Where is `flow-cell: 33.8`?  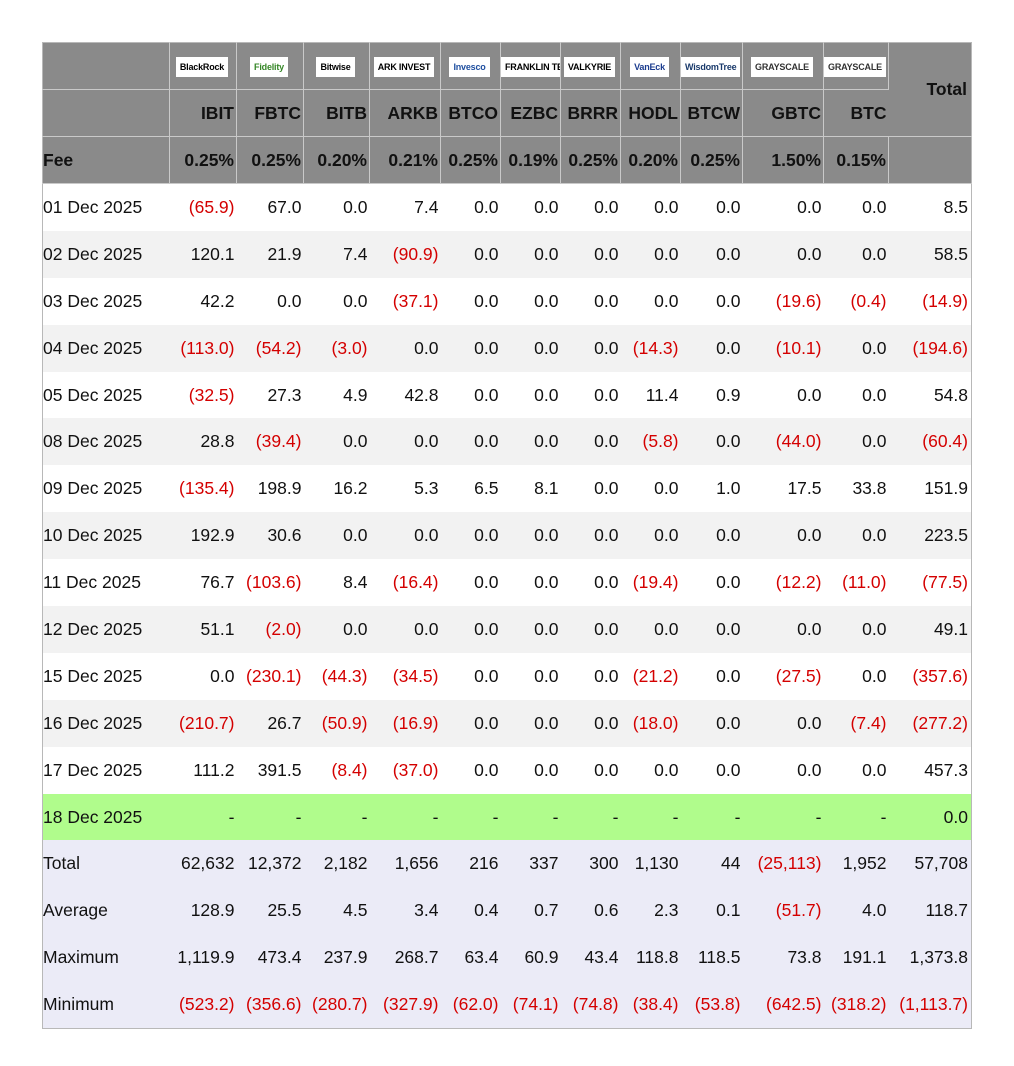 flow-cell: 33.8 is located at coordinates (856, 489).